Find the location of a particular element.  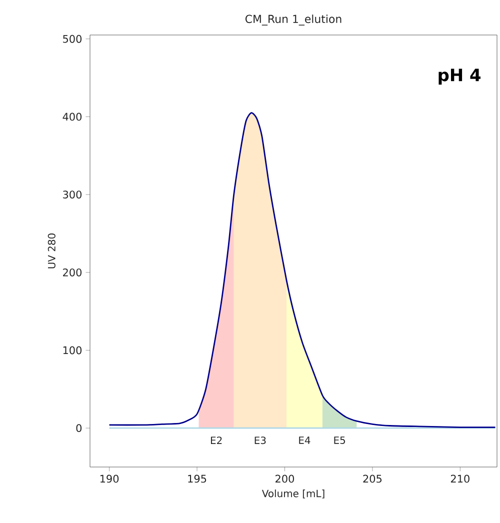

x-tick-label: 205 is located at coordinates (372, 478).